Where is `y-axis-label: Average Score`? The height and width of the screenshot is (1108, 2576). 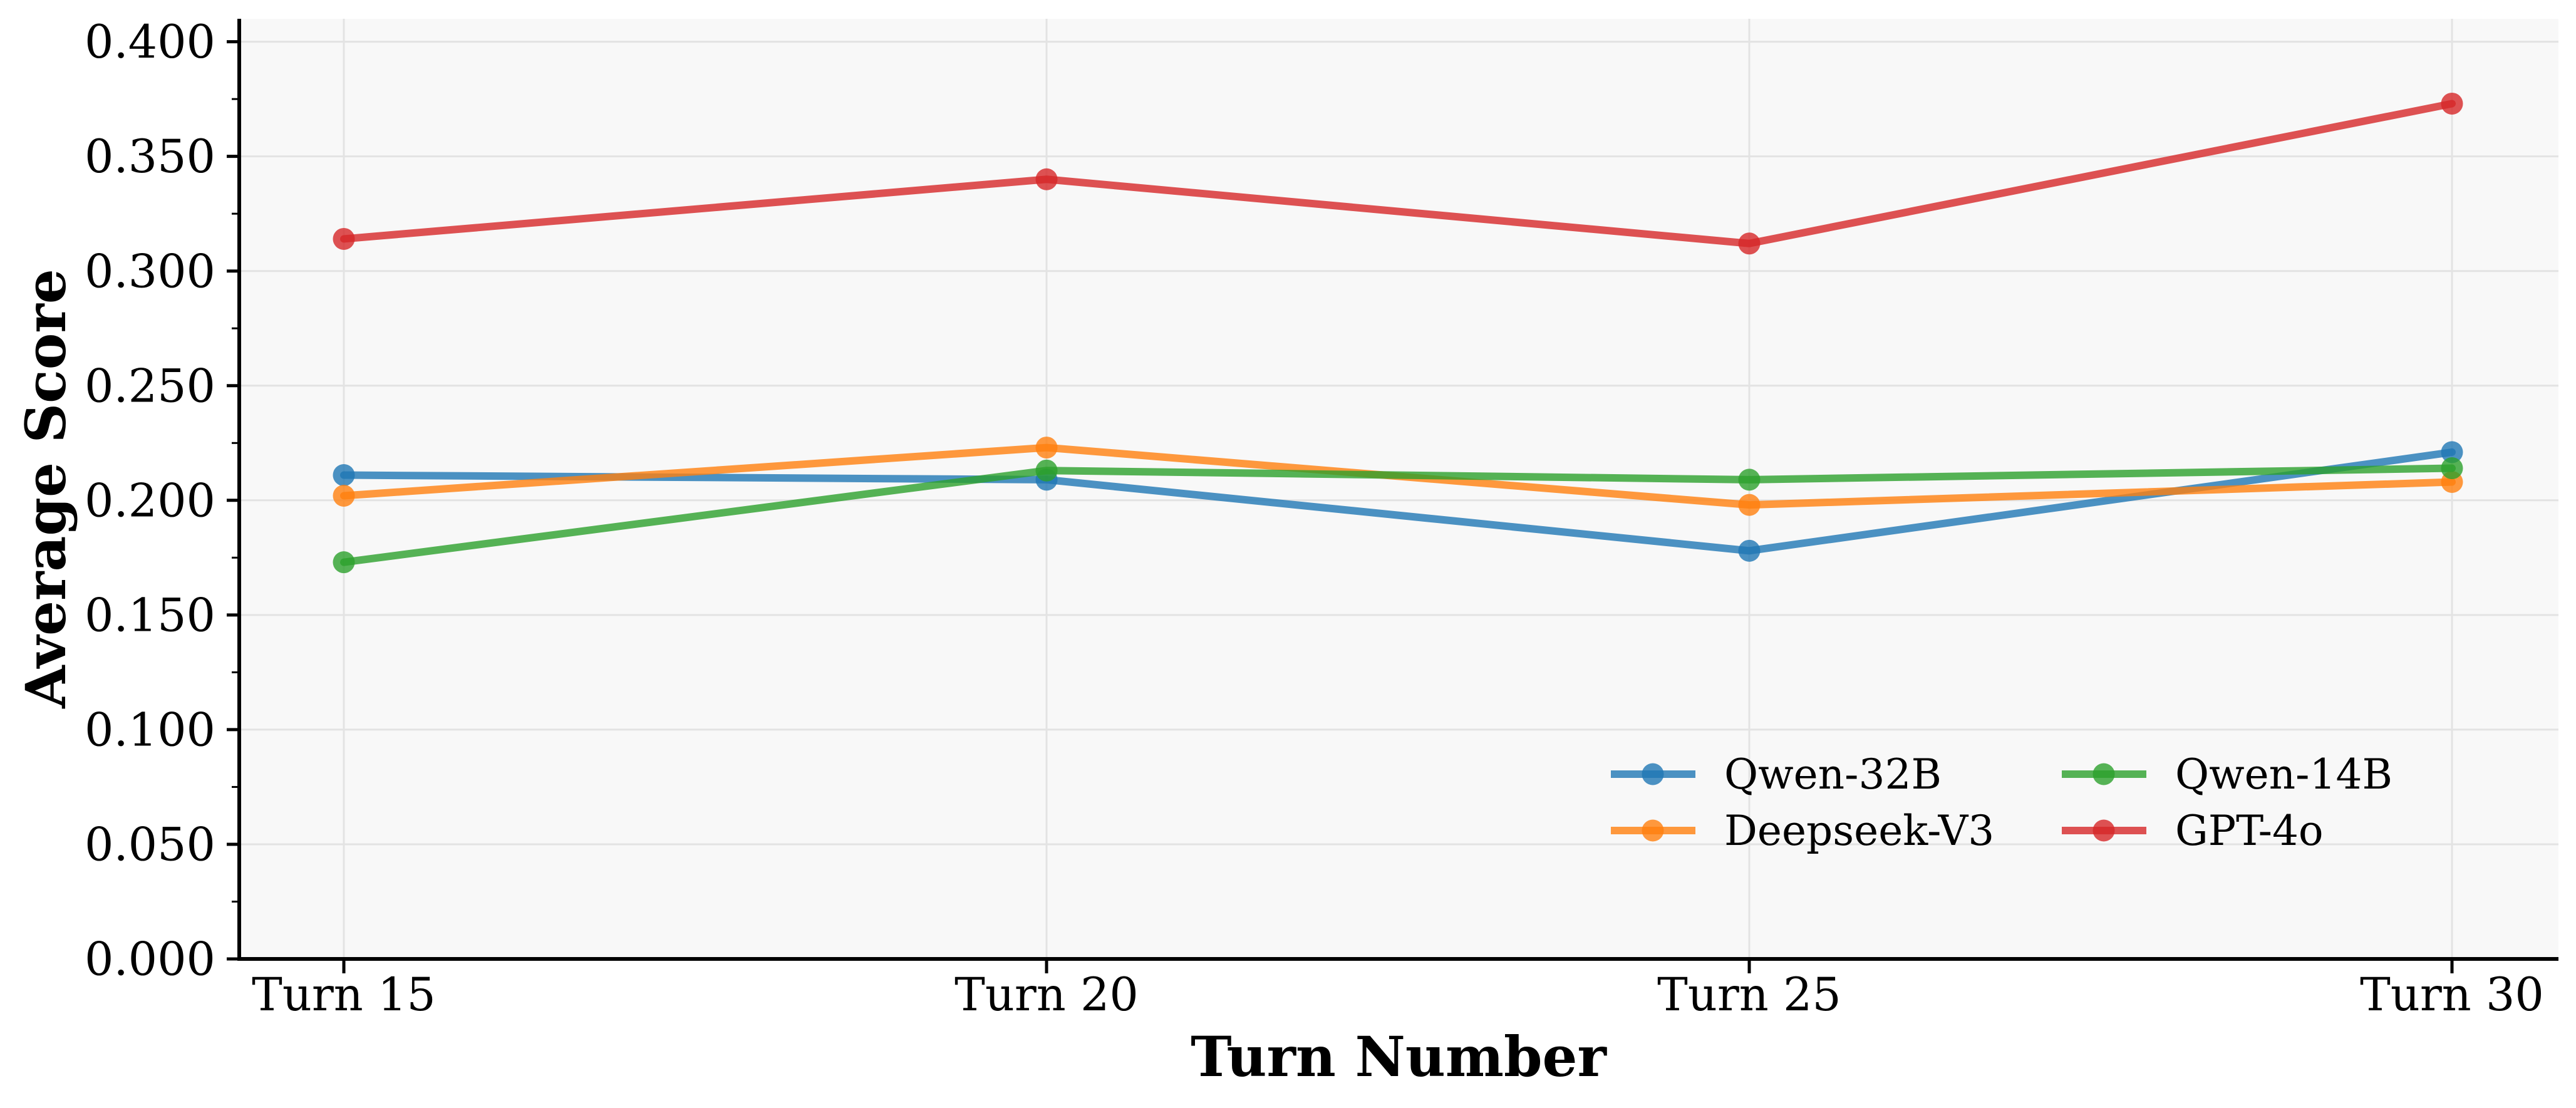 y-axis-label: Average Score is located at coordinates (45, 489).